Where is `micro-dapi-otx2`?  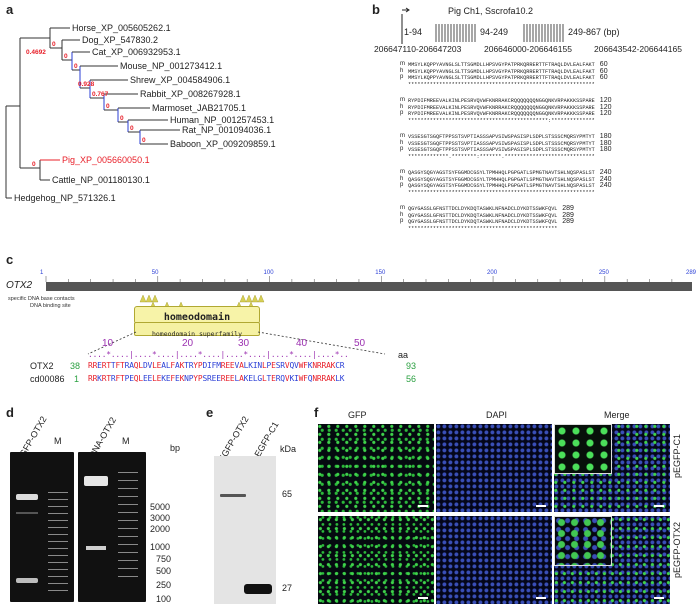
micro-dapi-otx2 is located at coordinates (494, 560).